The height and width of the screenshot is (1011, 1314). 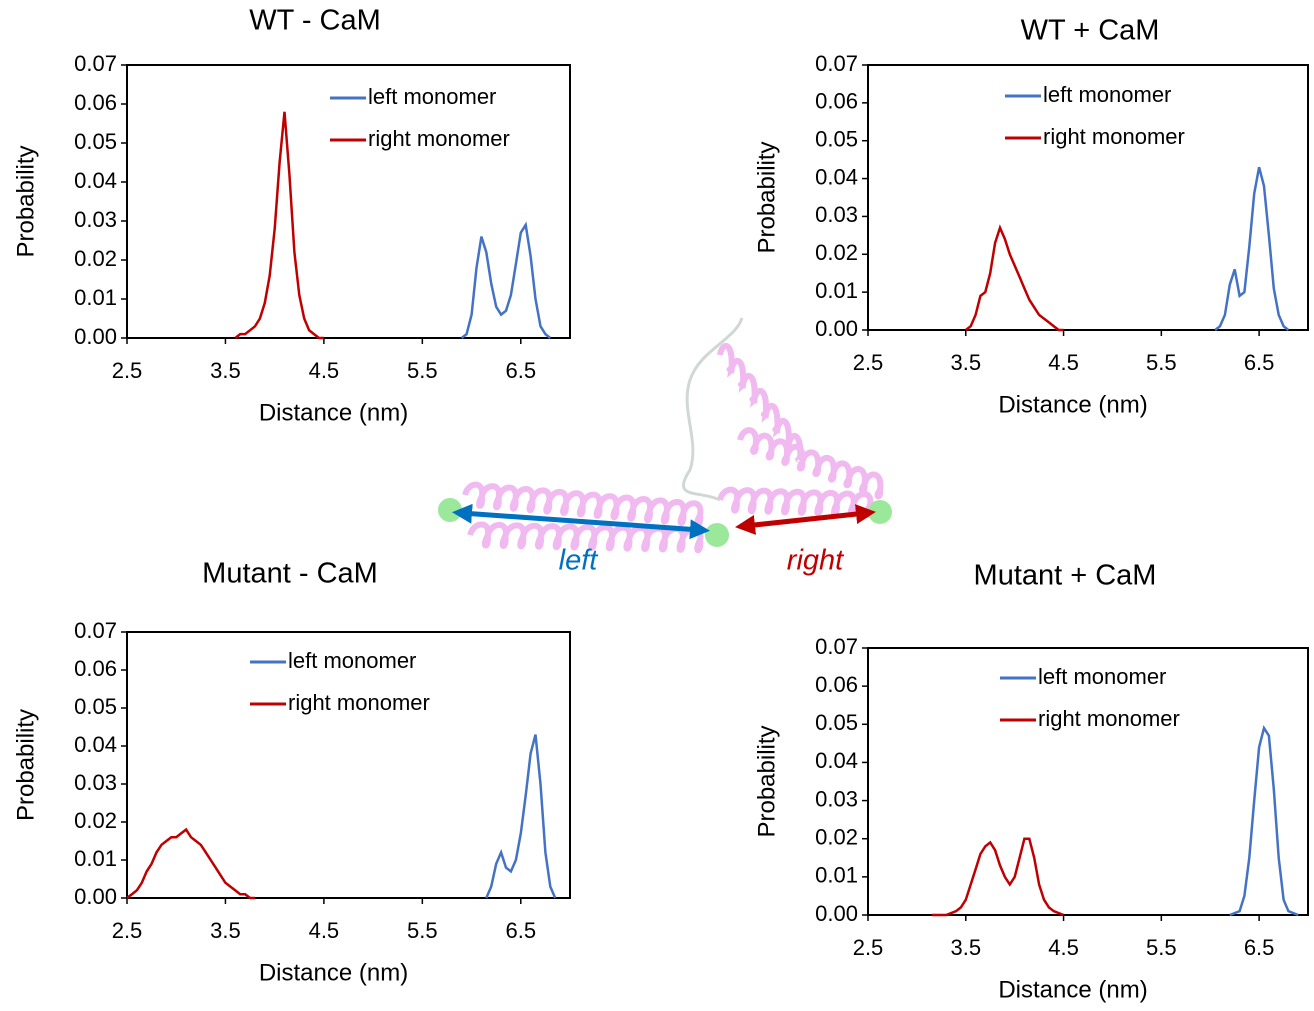 I want to click on left-label: left, so click(x=579, y=561).